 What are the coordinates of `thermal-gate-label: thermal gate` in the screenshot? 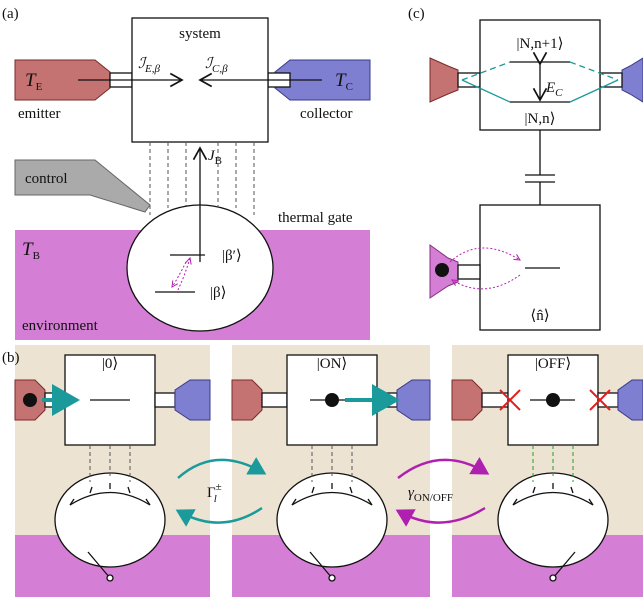 It's located at (315, 218).